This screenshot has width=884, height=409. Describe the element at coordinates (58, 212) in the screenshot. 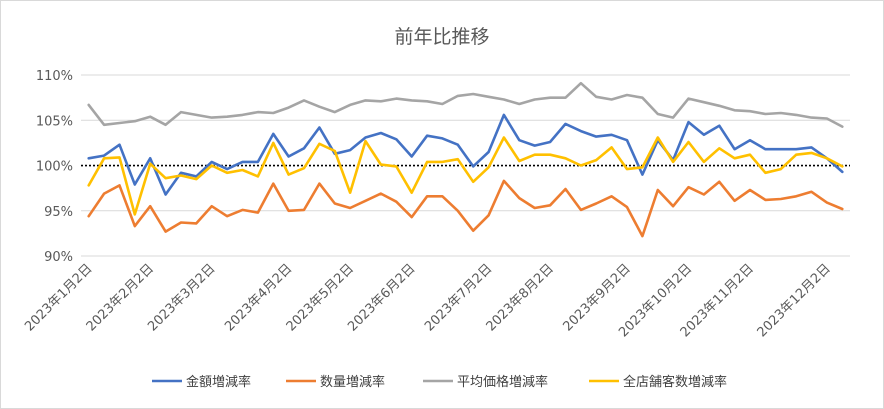

I see `y-tick-label: 95%` at that location.